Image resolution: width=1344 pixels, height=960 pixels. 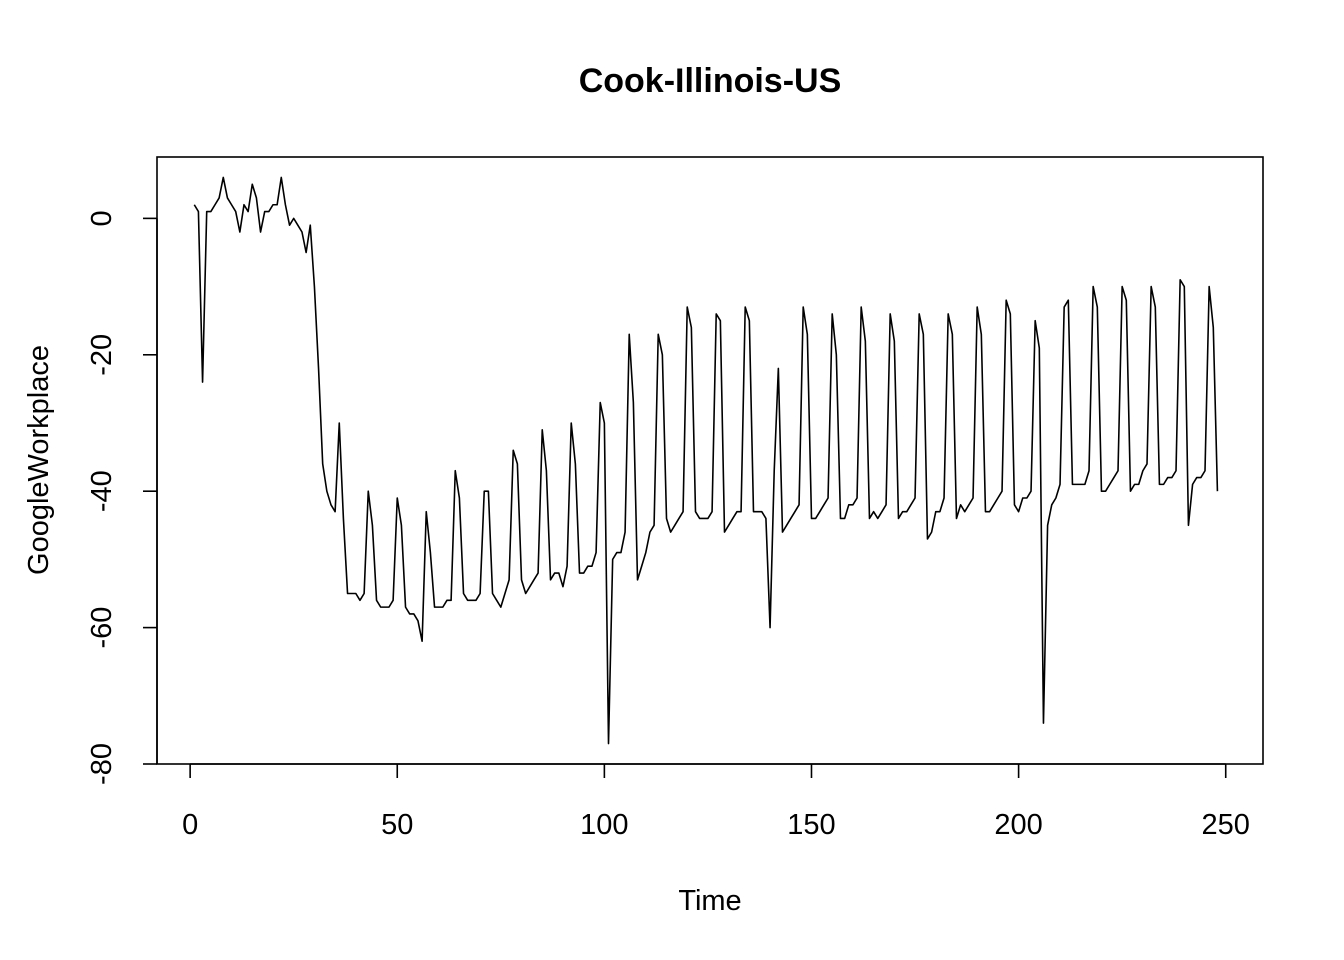 What do you see at coordinates (709, 901) in the screenshot?
I see `x-axis-label: Time` at bounding box center [709, 901].